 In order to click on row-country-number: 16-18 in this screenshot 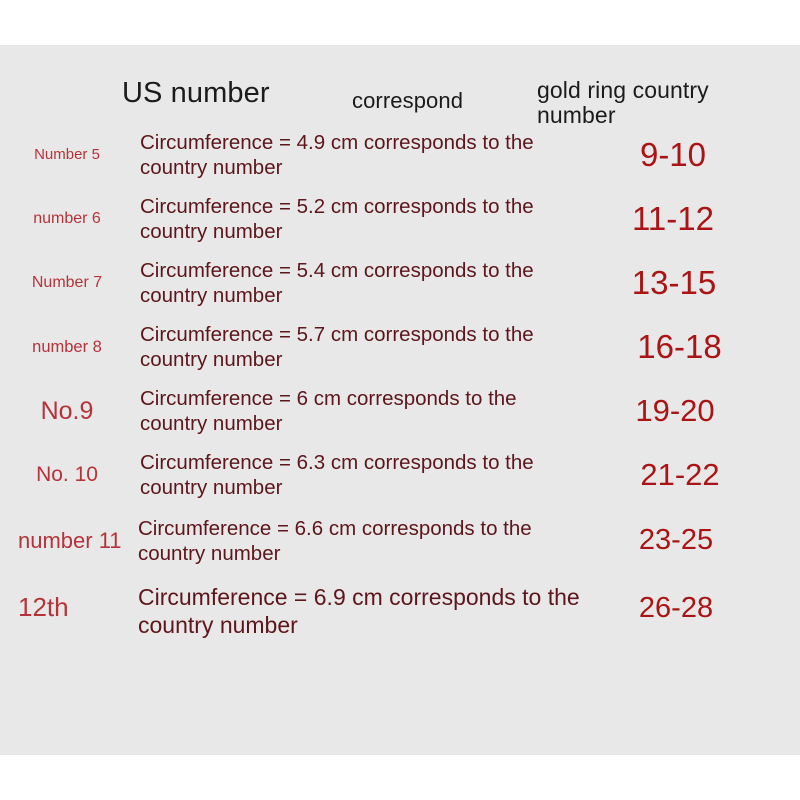, I will do `click(679, 346)`.